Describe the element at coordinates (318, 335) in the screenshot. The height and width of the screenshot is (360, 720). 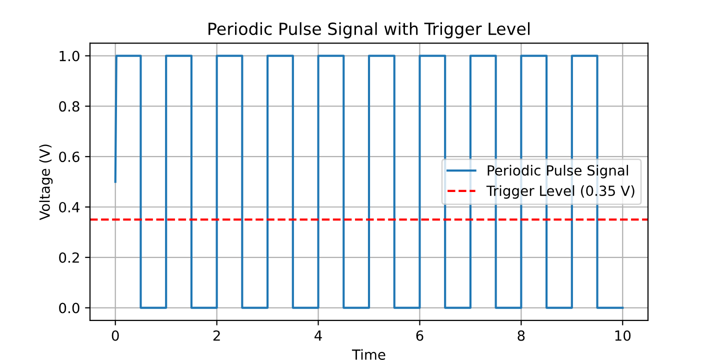
I see `x-tick-label: 4` at that location.